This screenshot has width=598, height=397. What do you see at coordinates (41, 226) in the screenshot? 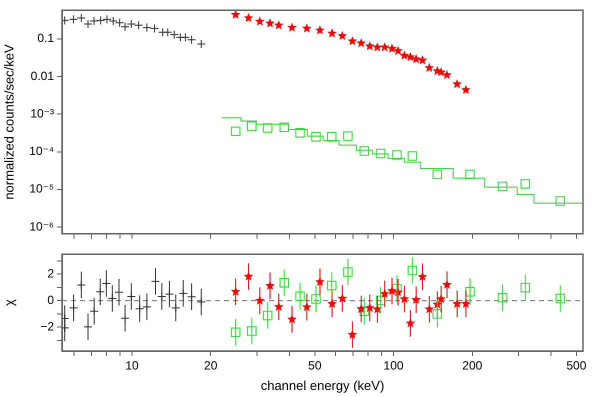
I see `y-tick-label: 10⁻⁶` at bounding box center [41, 226].